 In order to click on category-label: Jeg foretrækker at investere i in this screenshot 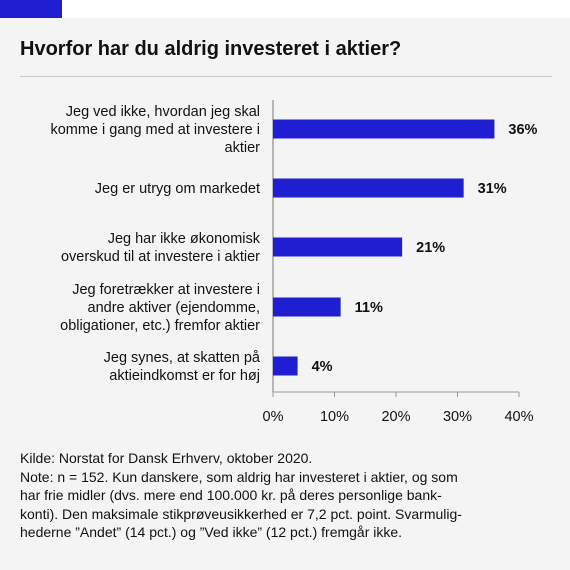, I will do `click(166, 290)`.